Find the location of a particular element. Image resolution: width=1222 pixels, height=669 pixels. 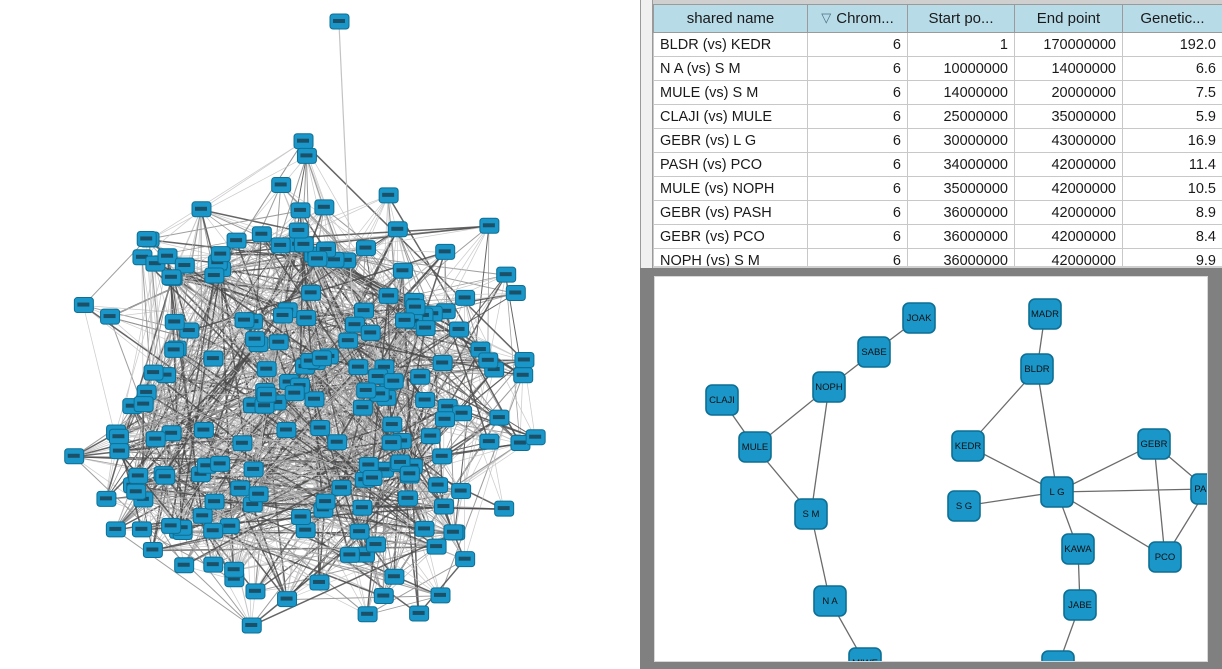

cell-genetic: 10.5 is located at coordinates (1172, 188).